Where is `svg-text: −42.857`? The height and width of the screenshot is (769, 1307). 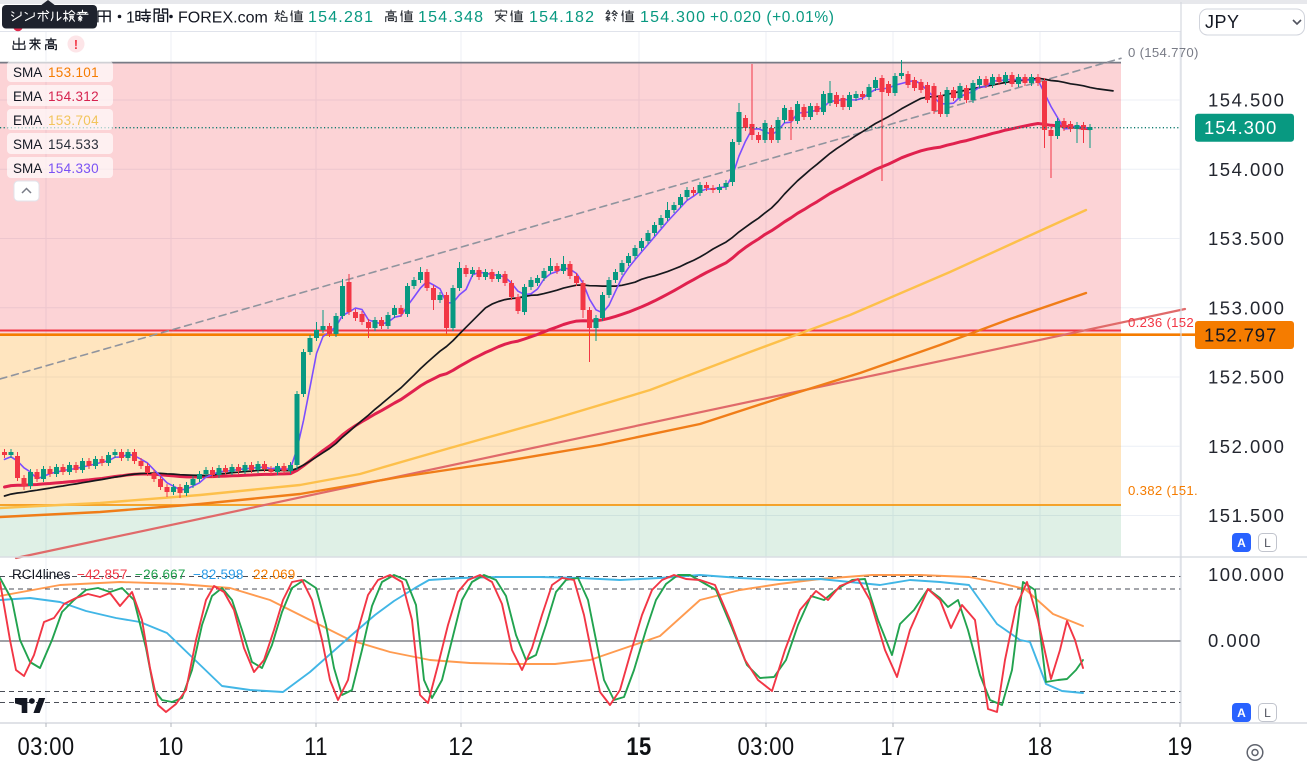
svg-text: −42.857 is located at coordinates (102, 574).